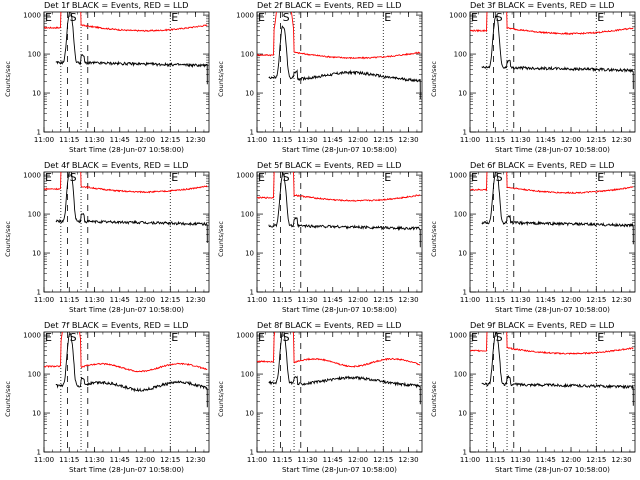  I want to click on panel-title: Det 6f BLACK = Events, RED = LLD, so click(542, 165).